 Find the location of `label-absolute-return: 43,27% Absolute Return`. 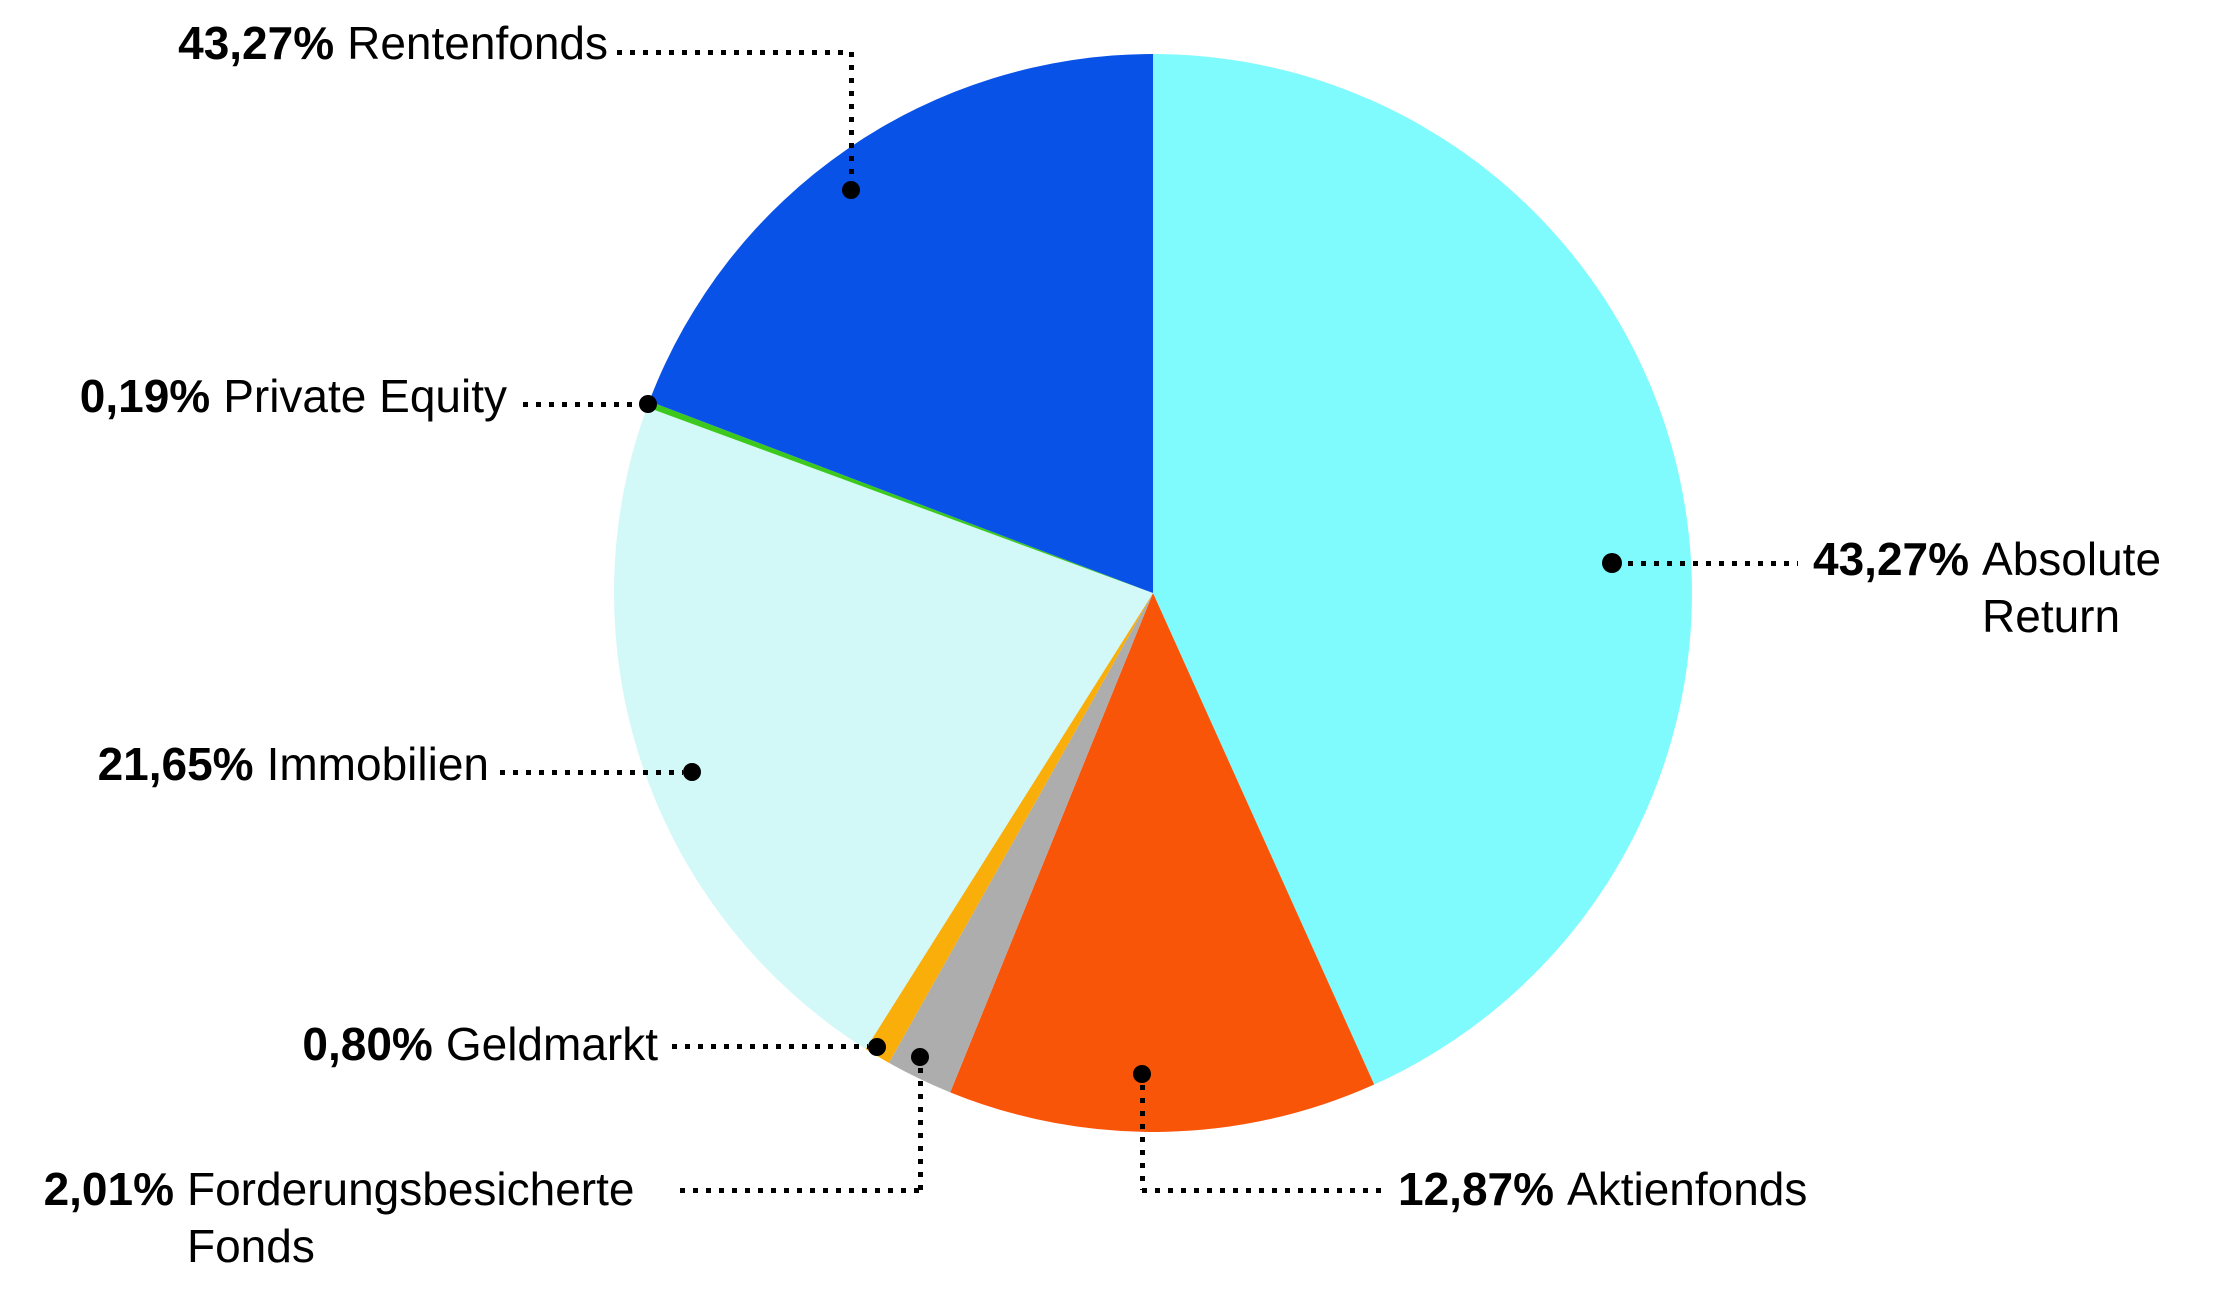

label-absolute-return: 43,27% Absolute Return is located at coordinates (2012, 588).